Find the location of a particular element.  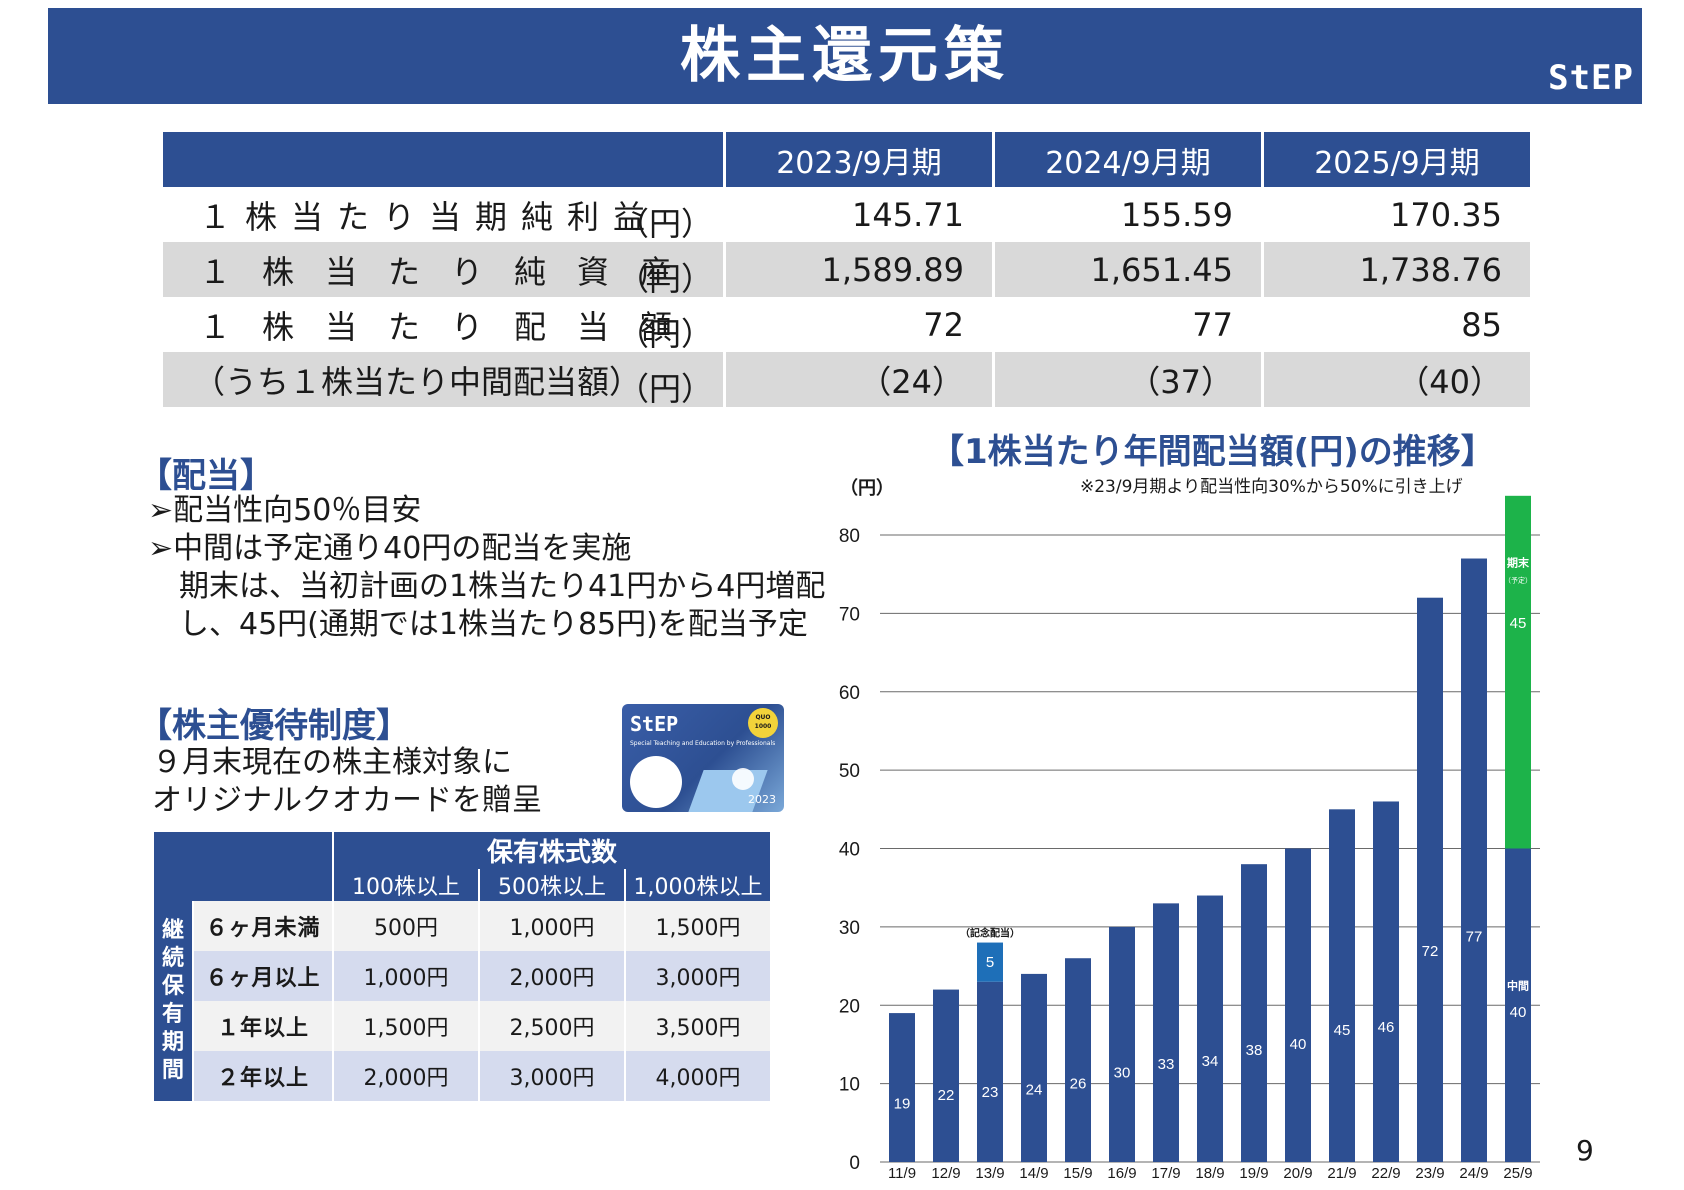

table-row: ２年以上 2,000円 3,000円 4,000円 is located at coordinates (462, 1076).